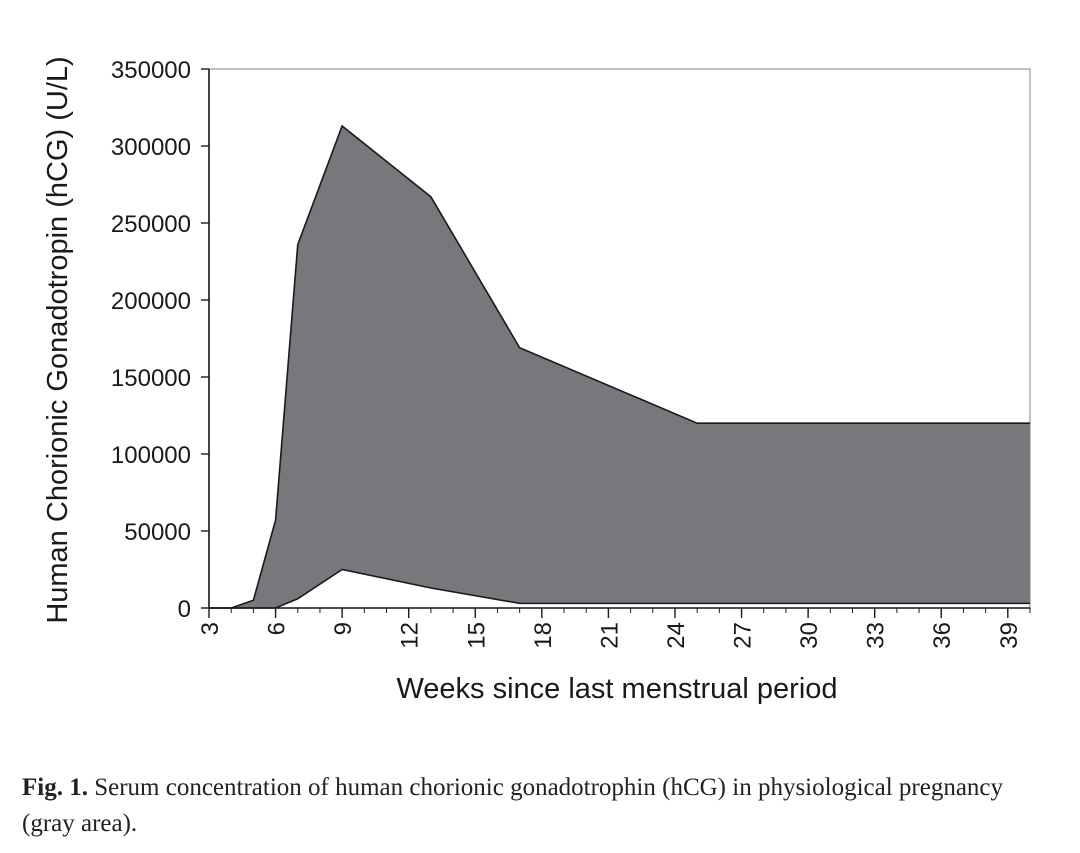  What do you see at coordinates (809, 635) in the screenshot?
I see `x-tick-label: 30` at bounding box center [809, 635].